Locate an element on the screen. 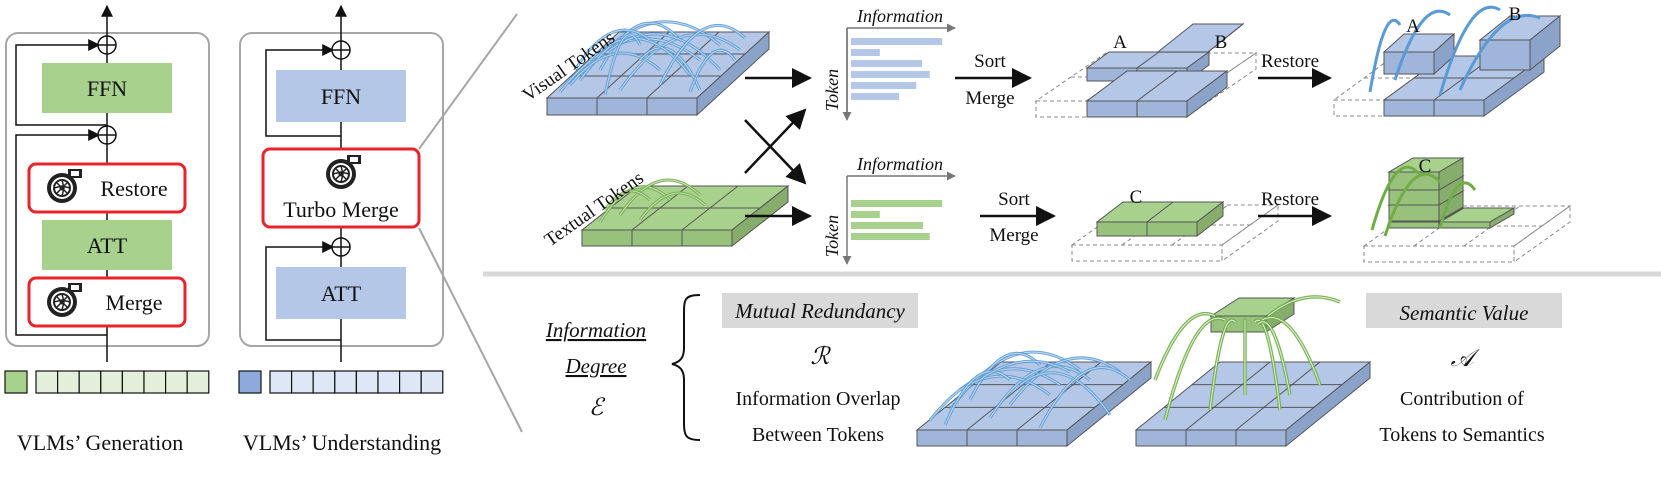 The image size is (1661, 478). visual-information-chart: Information Token is located at coordinates (889, 63).